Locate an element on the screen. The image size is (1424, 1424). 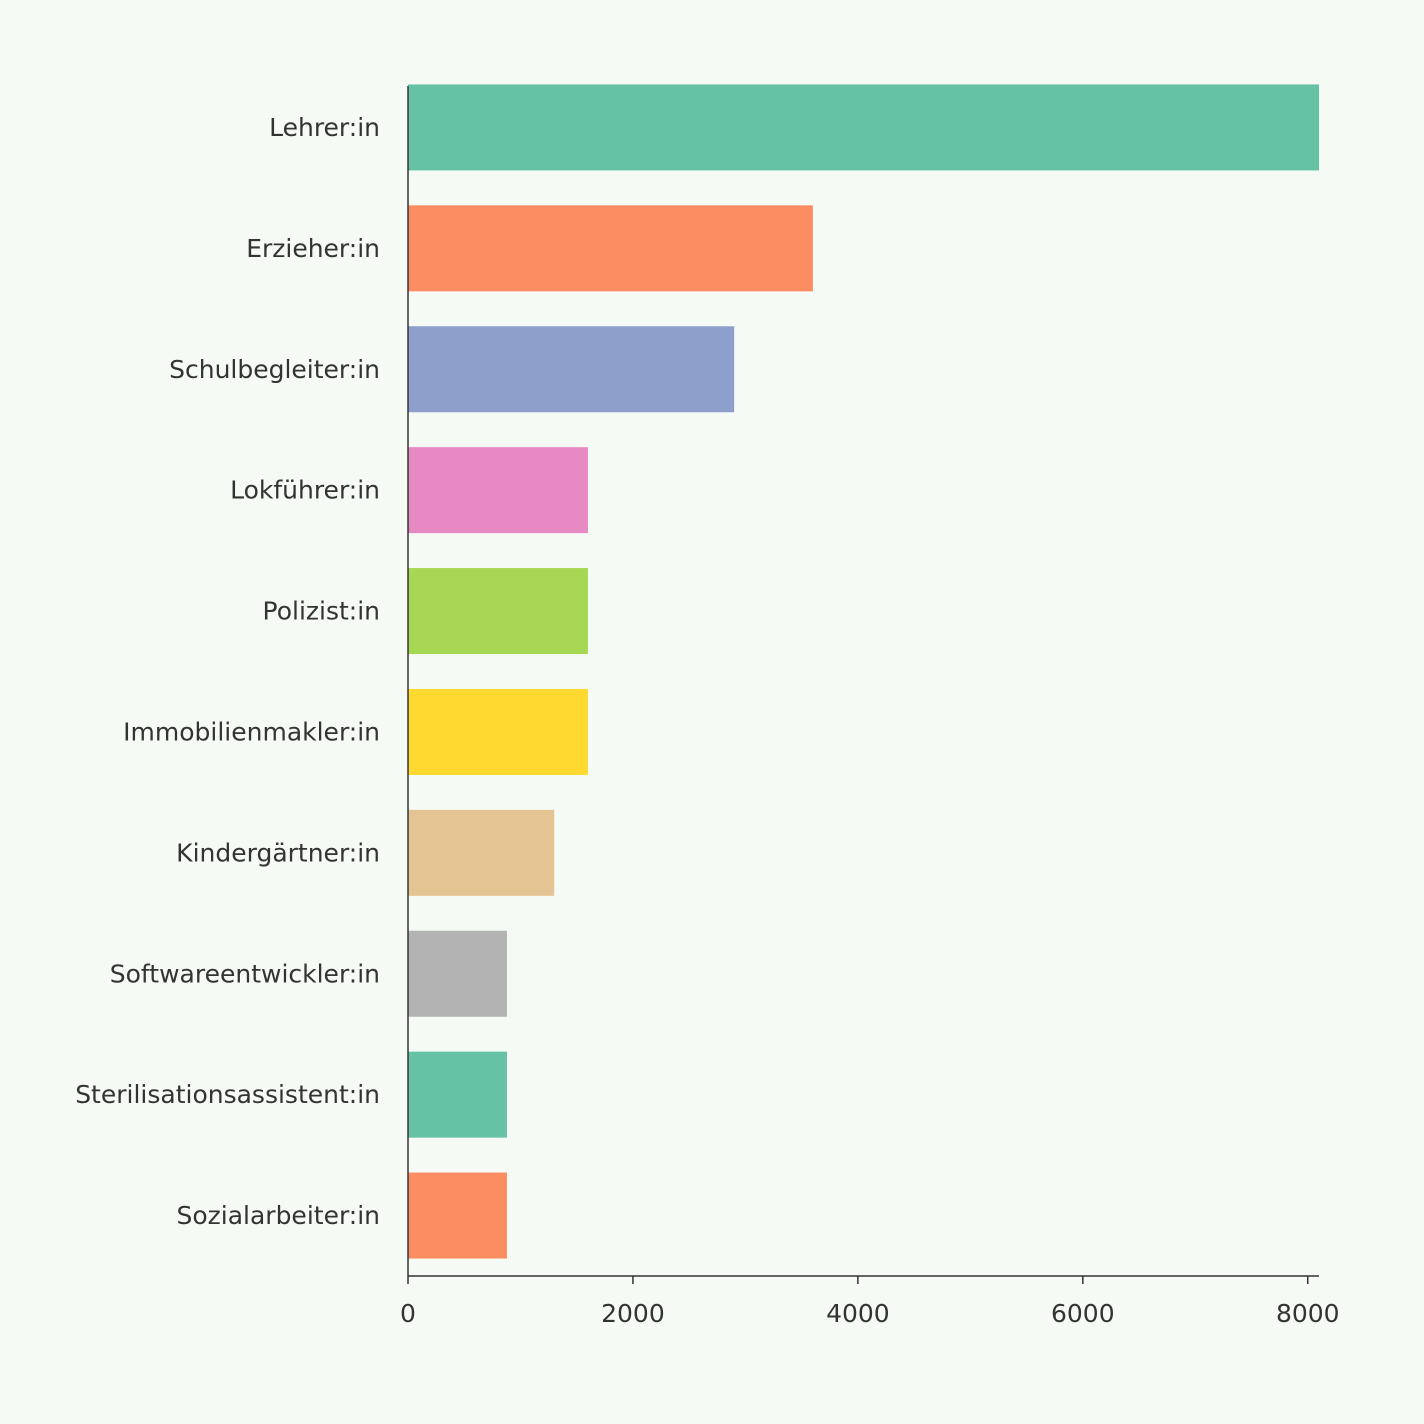
category-label: Lehrer:in is located at coordinates (324, 127).